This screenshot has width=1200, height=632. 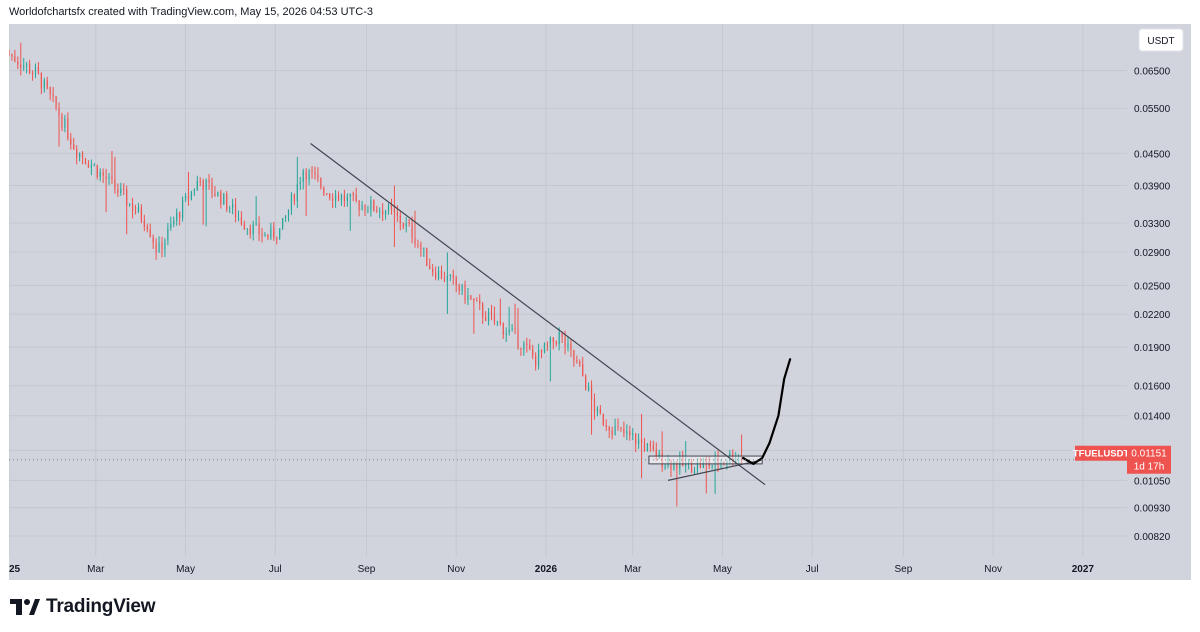 What do you see at coordinates (101, 606) in the screenshot?
I see `brand-name: TradingView` at bounding box center [101, 606].